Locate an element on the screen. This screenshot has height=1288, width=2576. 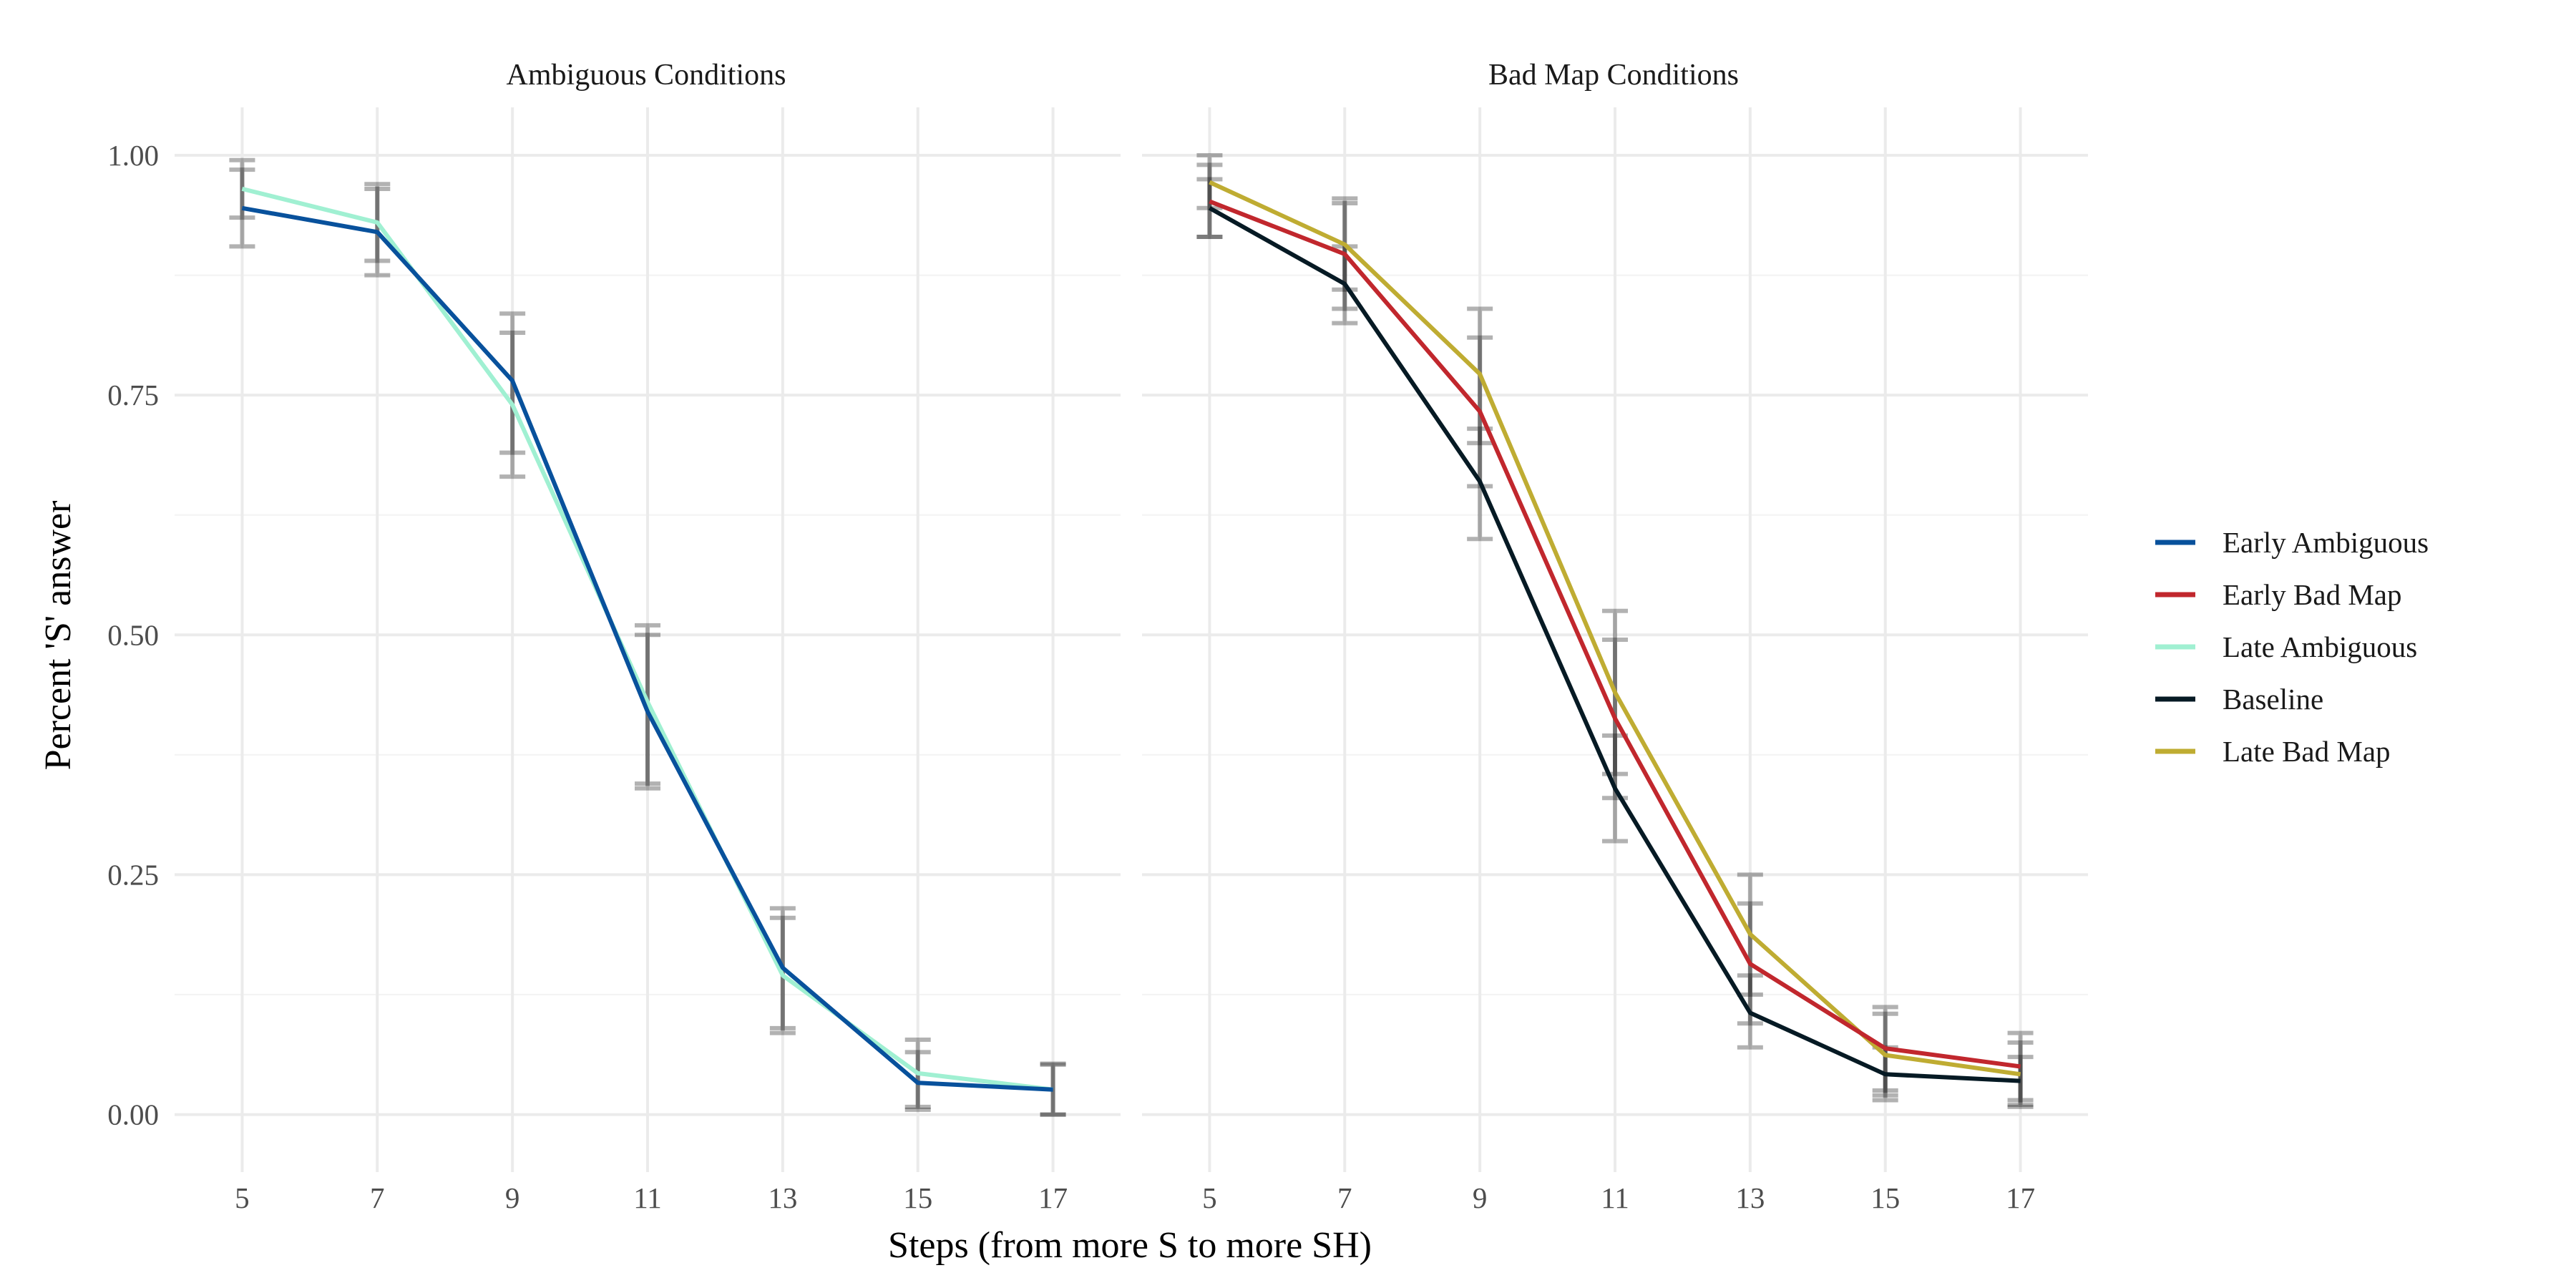
legend-item-baseline: Baseline is located at coordinates (2239, 699).